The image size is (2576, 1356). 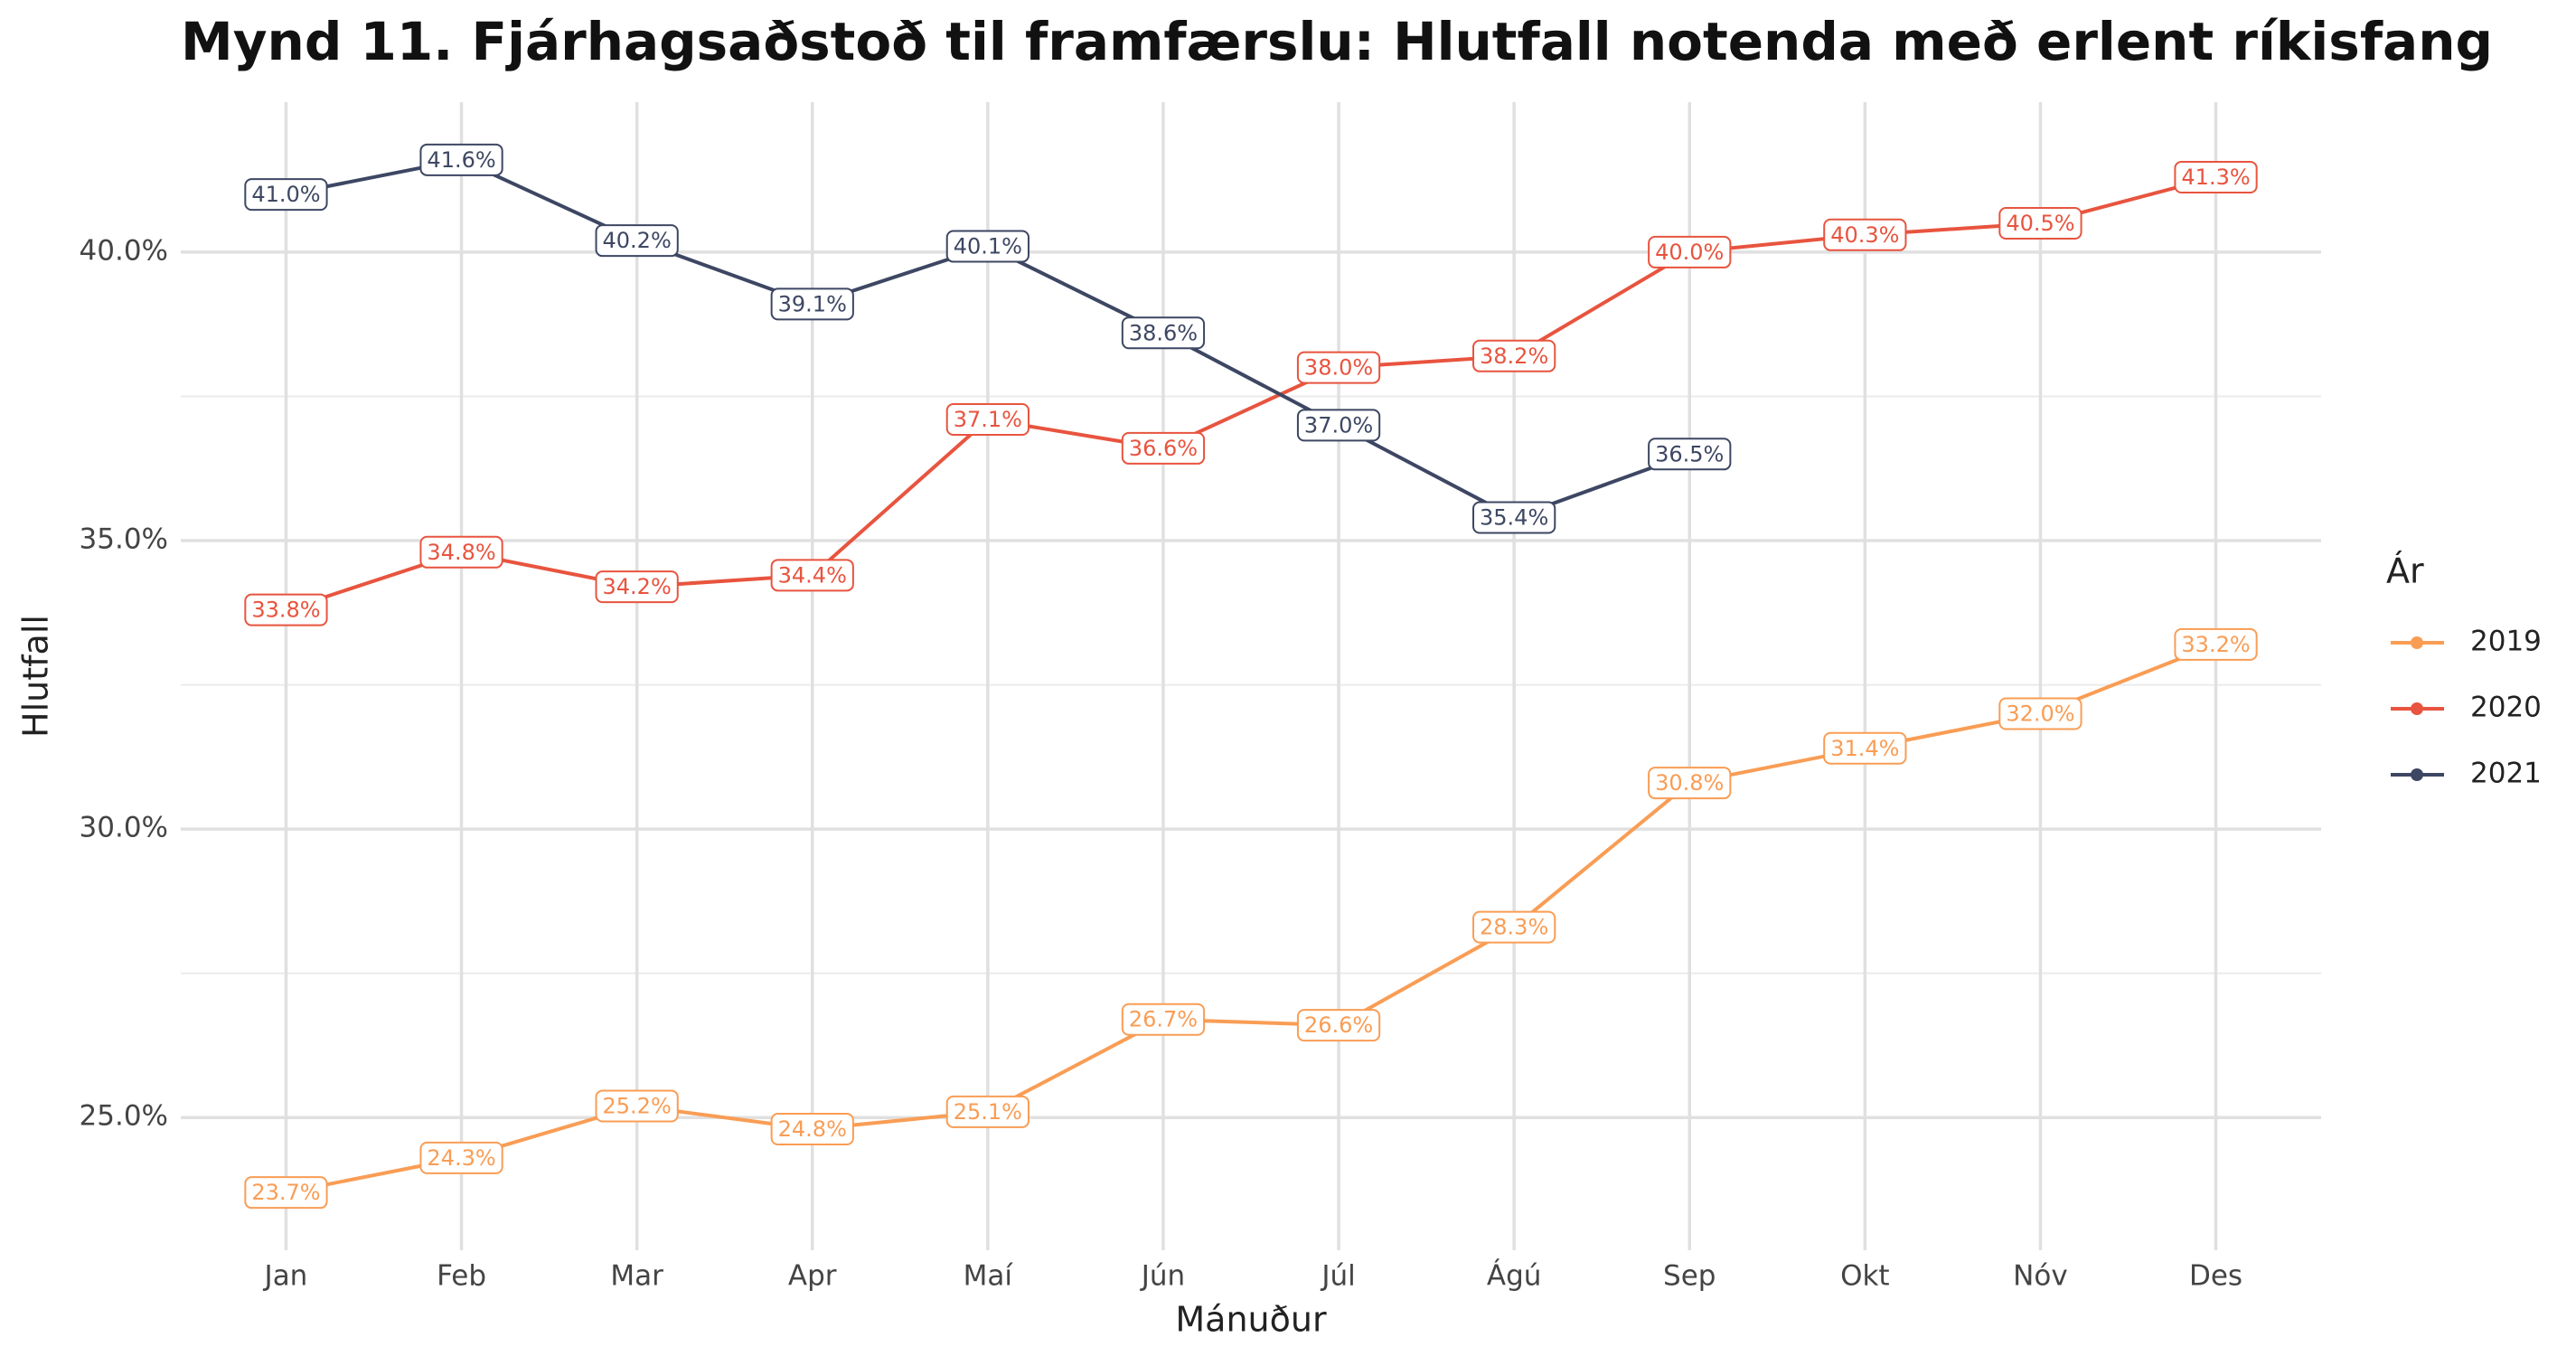 I want to click on data-label: 37.1%, so click(x=987, y=420).